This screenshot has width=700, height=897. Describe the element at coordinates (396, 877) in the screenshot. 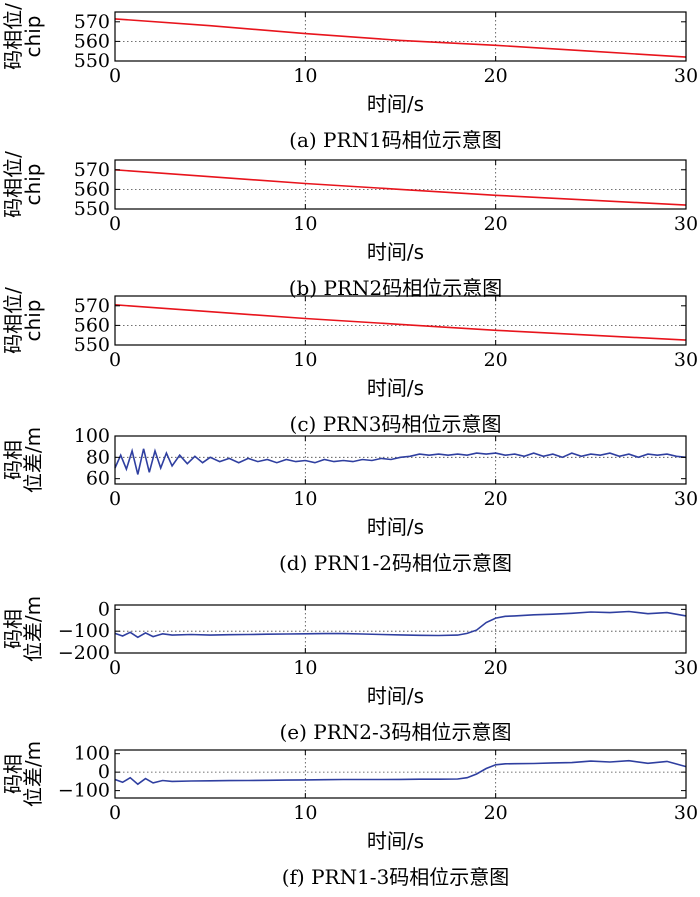

I see `subplot-caption: (f) PRN1-3码相位示意图` at that location.